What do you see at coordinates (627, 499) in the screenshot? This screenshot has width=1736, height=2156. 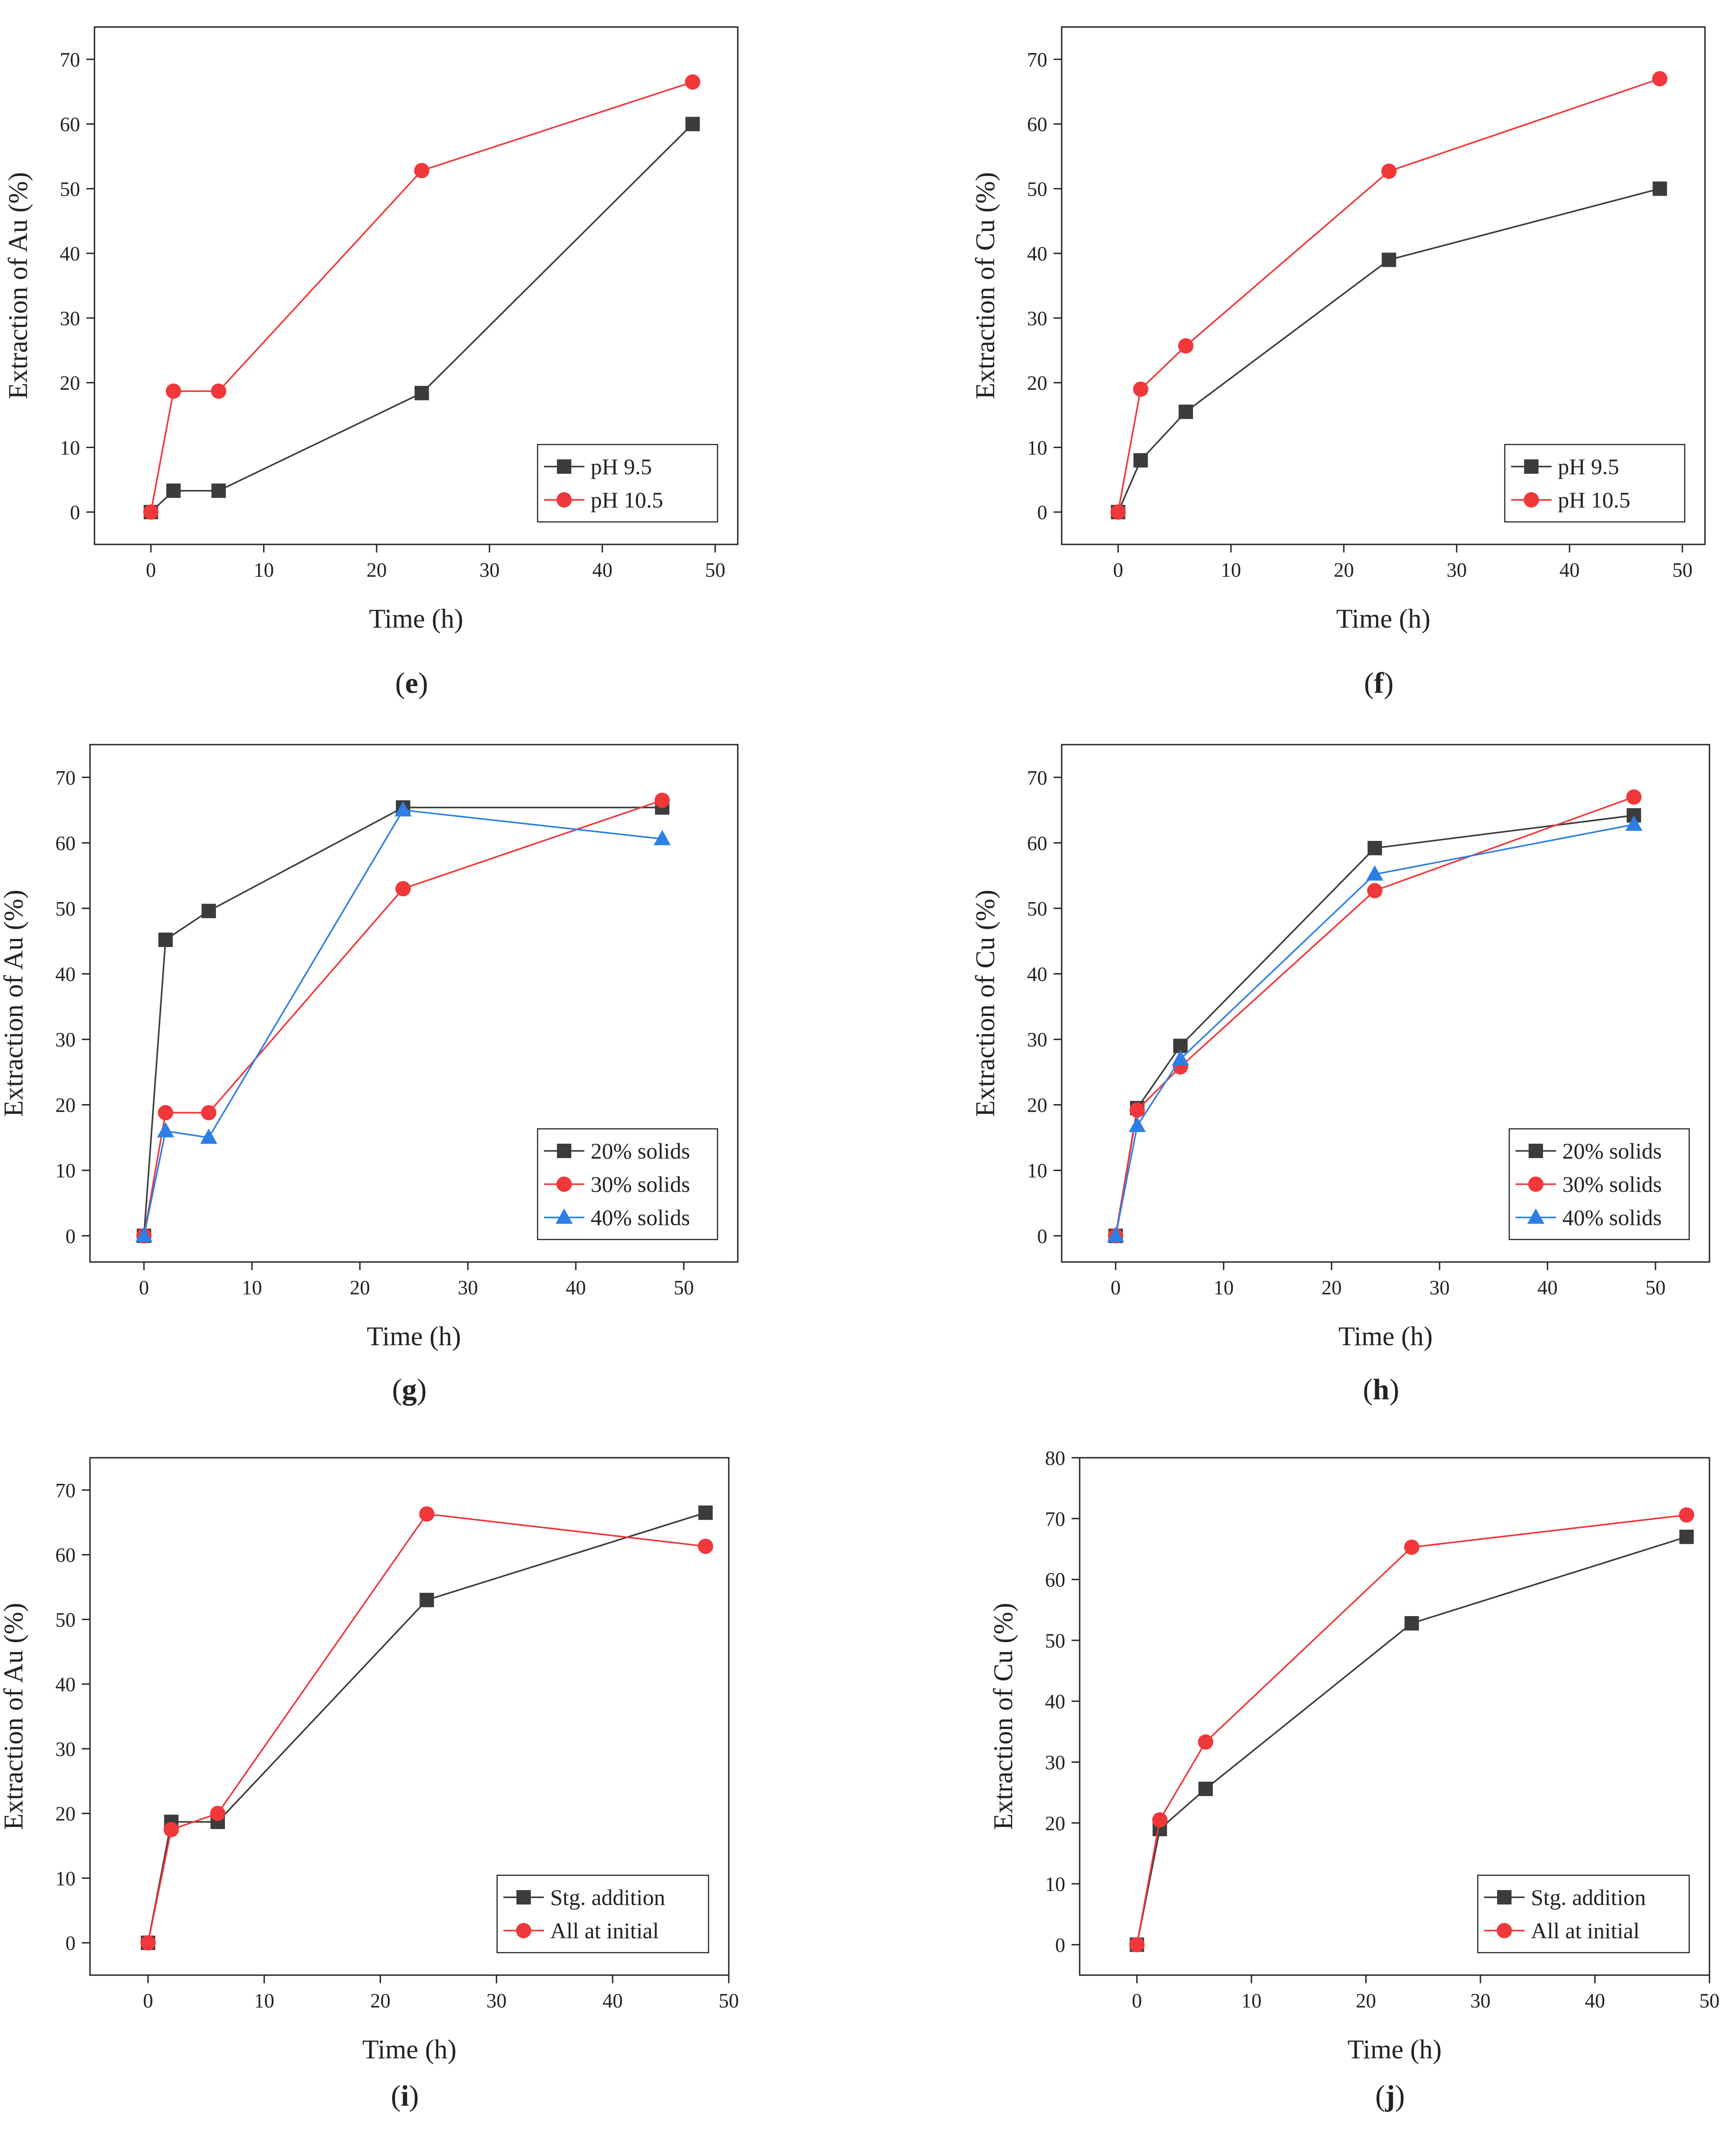 I see `legend-entry: pH 10.5` at bounding box center [627, 499].